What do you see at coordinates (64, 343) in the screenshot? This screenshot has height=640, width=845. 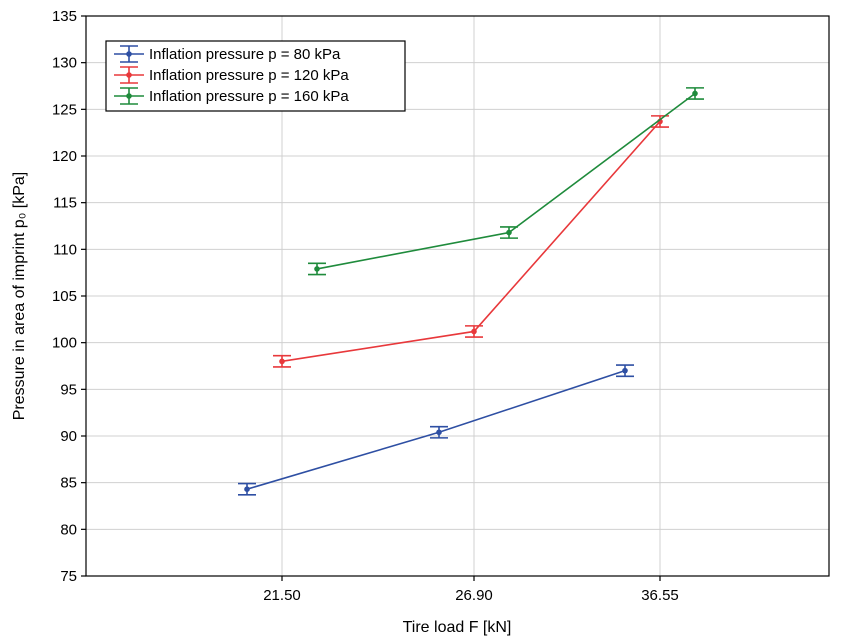 I see `y-tick-label: 100` at bounding box center [64, 343].